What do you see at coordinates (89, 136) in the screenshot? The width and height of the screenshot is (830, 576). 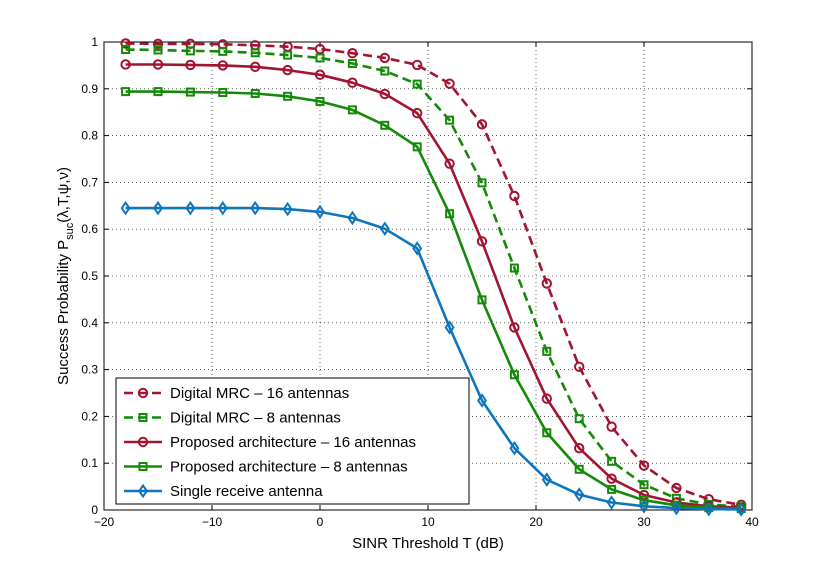 I see `y-tick-label: 0.8` at bounding box center [89, 136].